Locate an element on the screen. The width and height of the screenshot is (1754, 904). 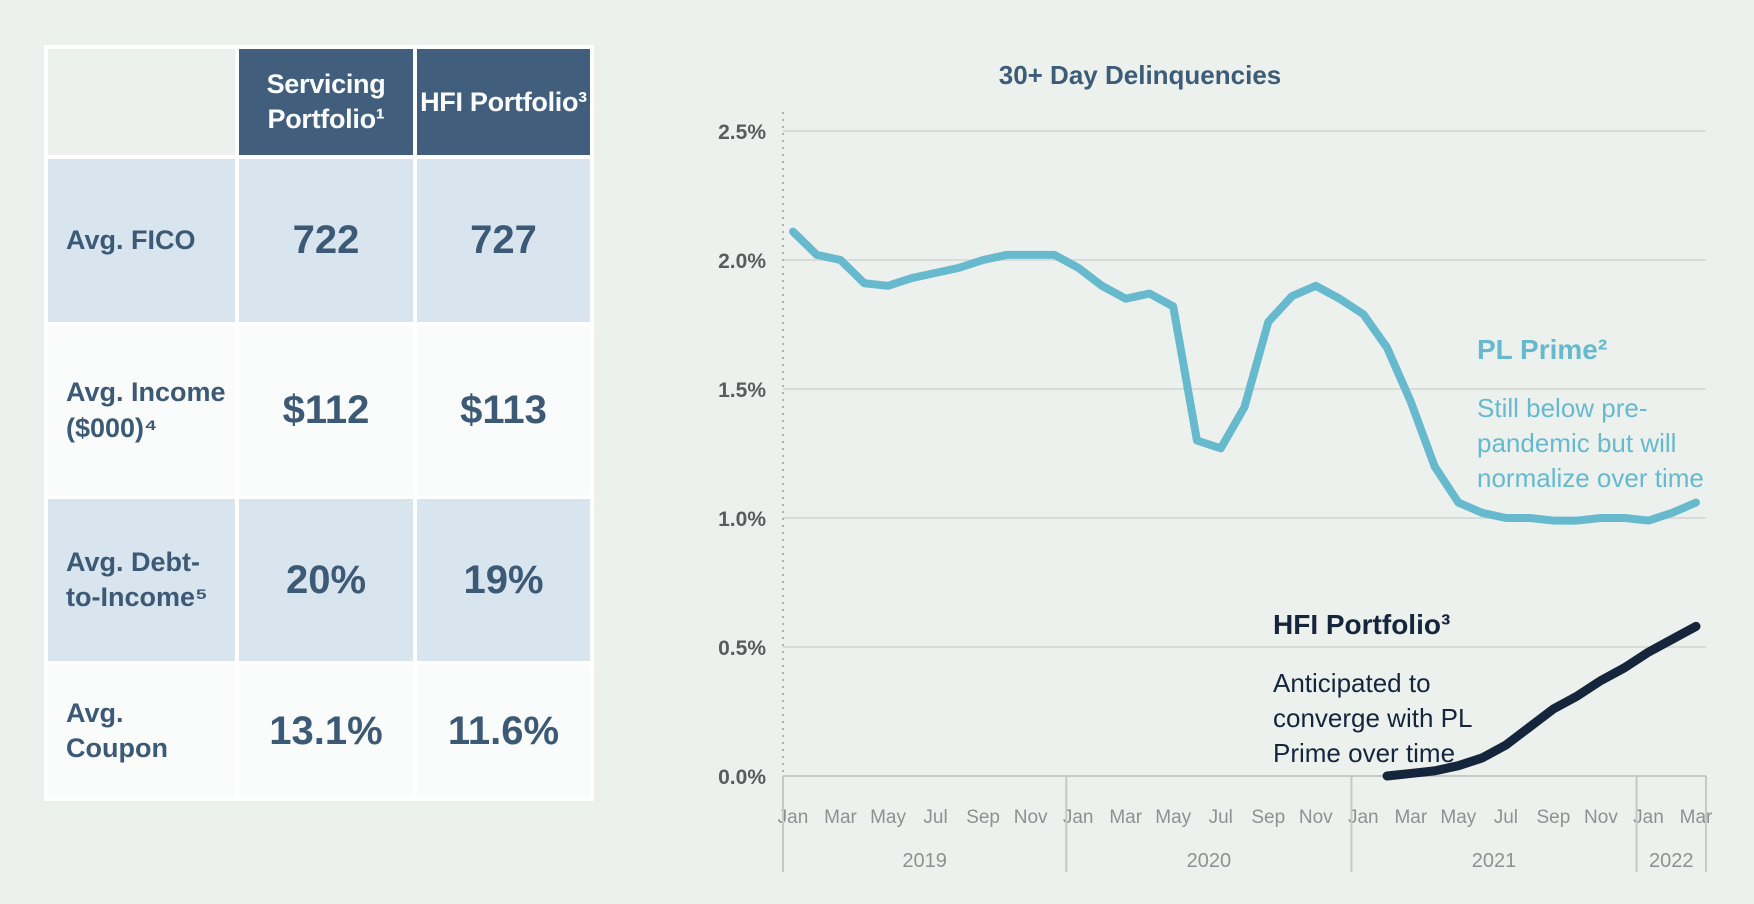
avg-fico-hfi-value: 727 is located at coordinates (503, 240).